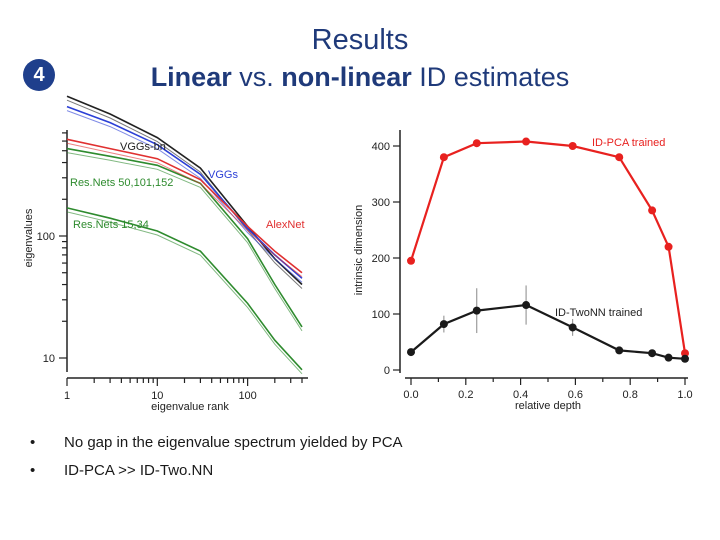 Image resolution: width=720 pixels, height=540 pixels. I want to click on right-x-tick-label: 0.4, so click(520, 395).